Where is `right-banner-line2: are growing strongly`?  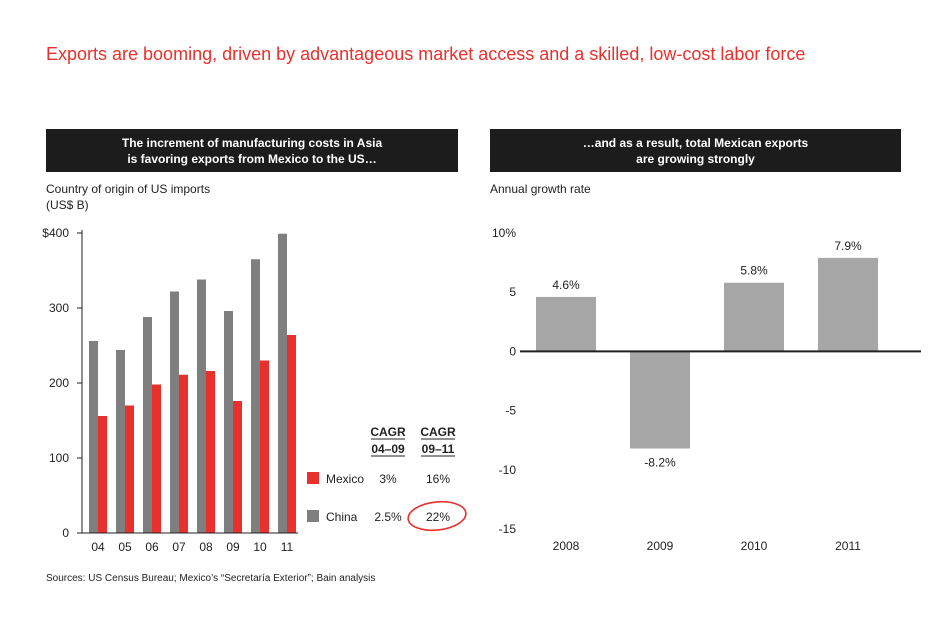
right-banner-line2: are growing strongly is located at coordinates (695, 158).